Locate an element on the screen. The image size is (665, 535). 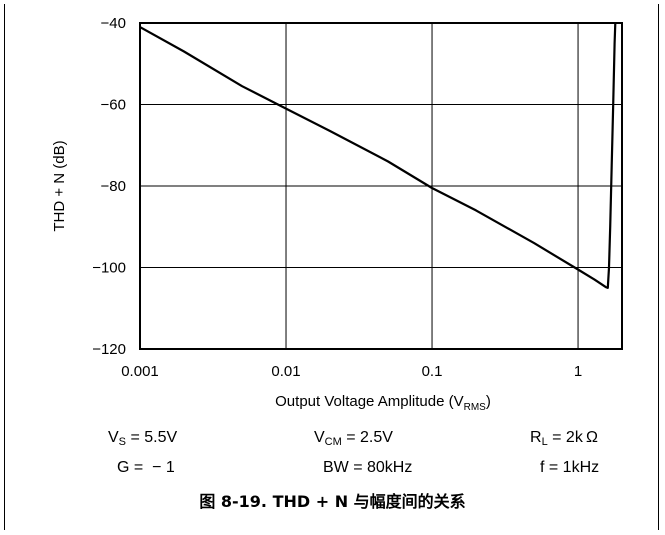
condition-bandwidth: BW = 80kHz is located at coordinates (368, 467).